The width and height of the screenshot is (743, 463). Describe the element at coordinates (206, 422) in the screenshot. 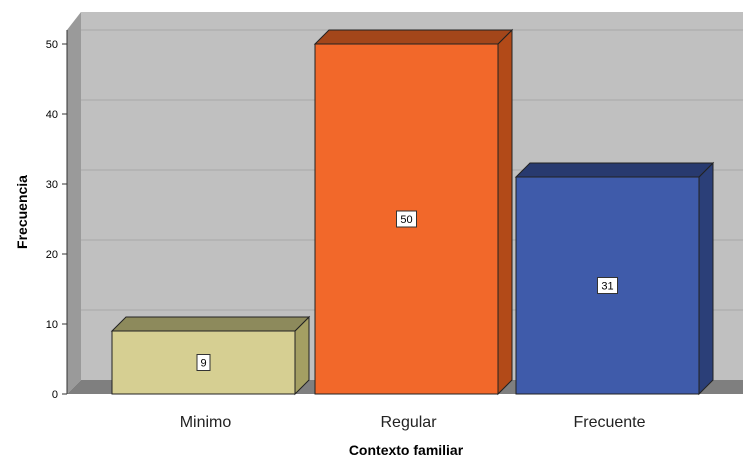

I see `x-category-label: Minimo` at that location.